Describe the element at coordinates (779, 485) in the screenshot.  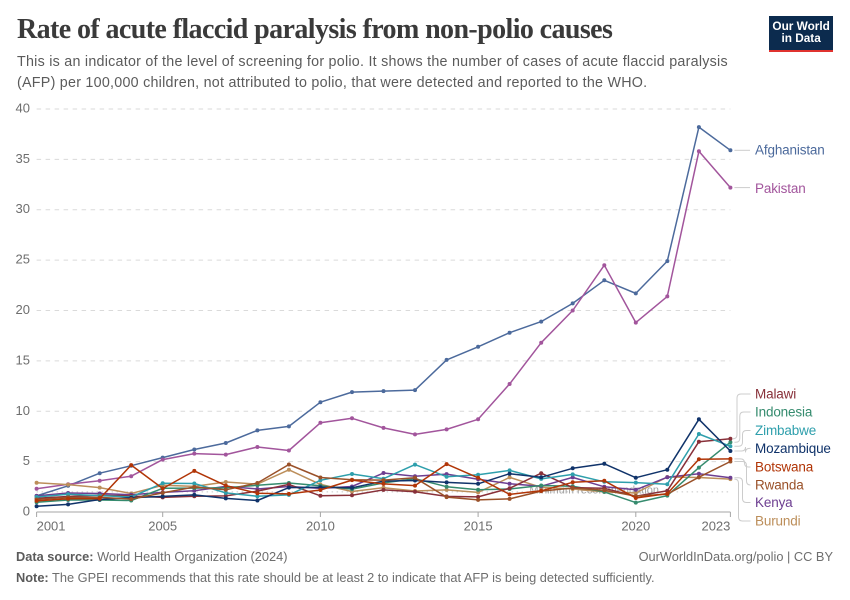
I see `svg-text: Rwanda` at that location.